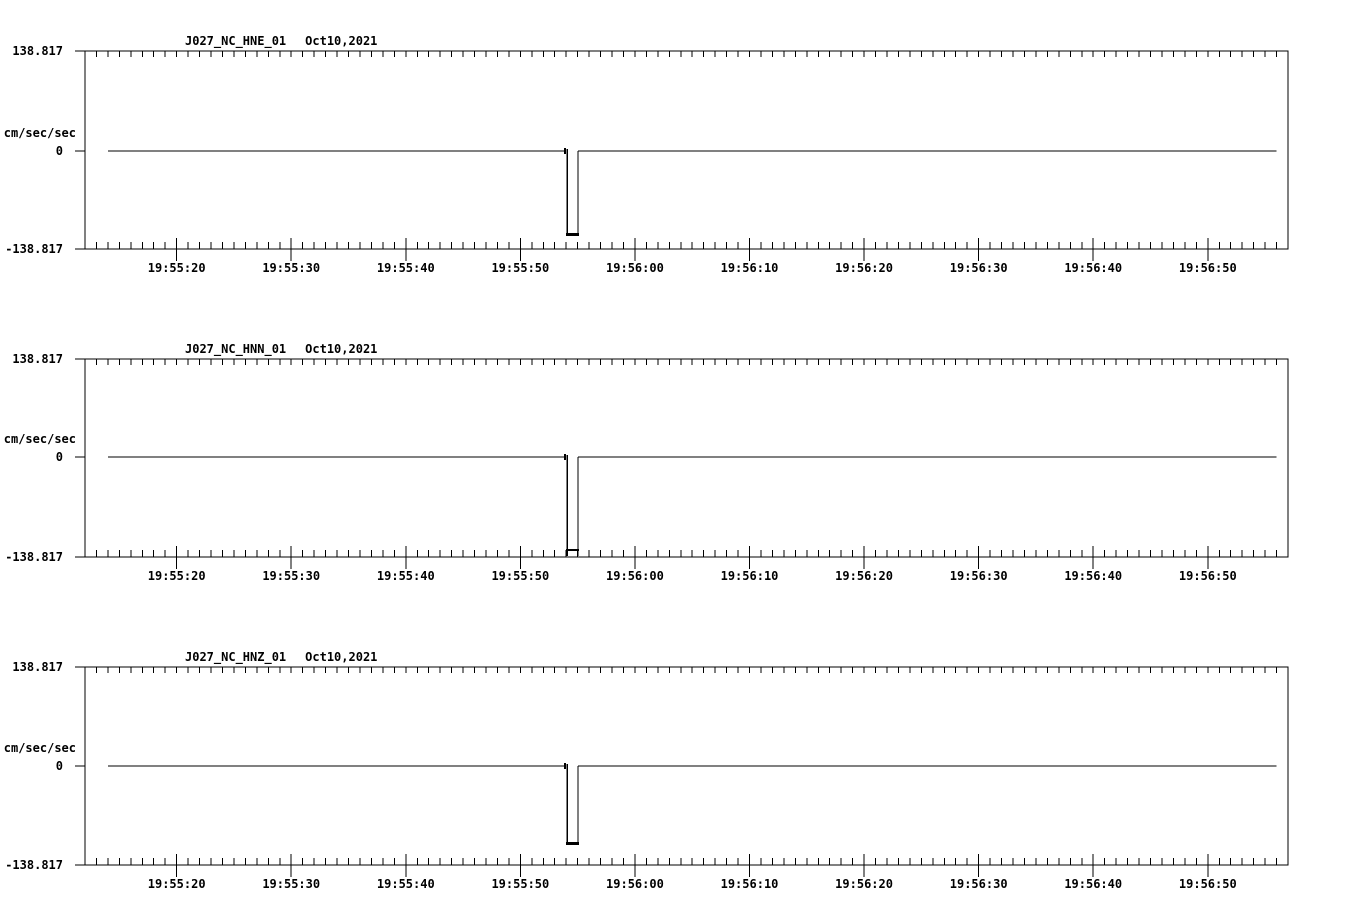 This screenshot has width=1358, height=924. I want to click on panel-header: J027_NC_HNZ_01 Oct10,2021, so click(281, 657).